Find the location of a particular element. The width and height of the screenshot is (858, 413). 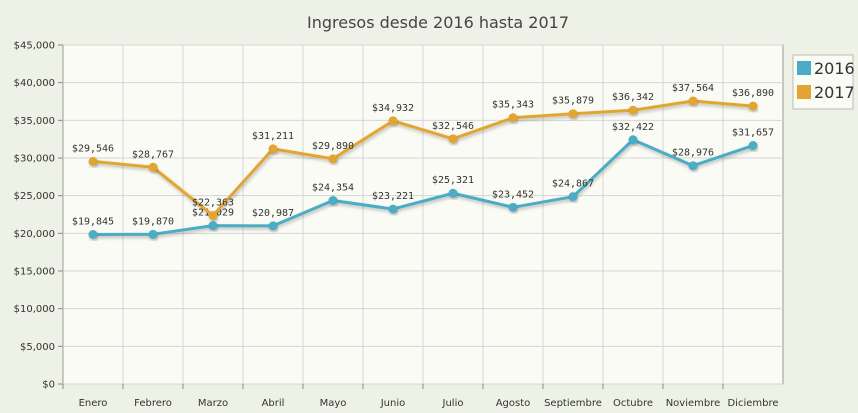

x-tick-label: Mayo is located at coordinates (333, 403).